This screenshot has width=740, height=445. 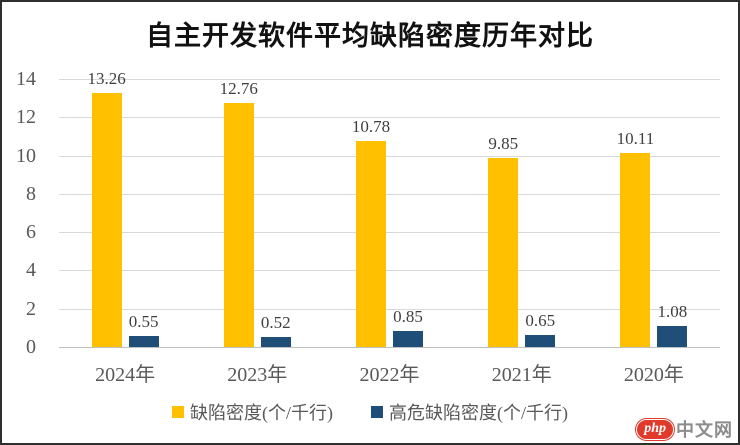 I want to click on x-tick-label: 2021年, so click(x=521, y=375).